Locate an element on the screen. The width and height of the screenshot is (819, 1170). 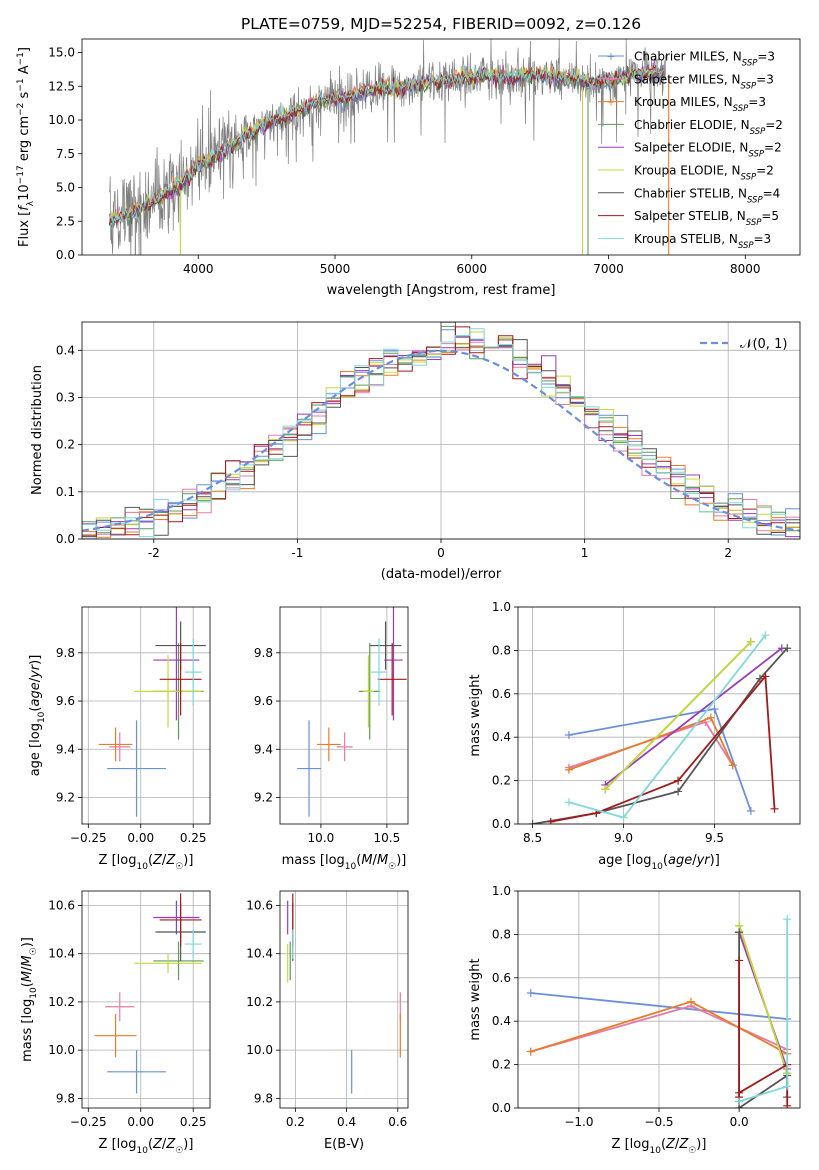
label-part: f is located at coordinates (24, 207).